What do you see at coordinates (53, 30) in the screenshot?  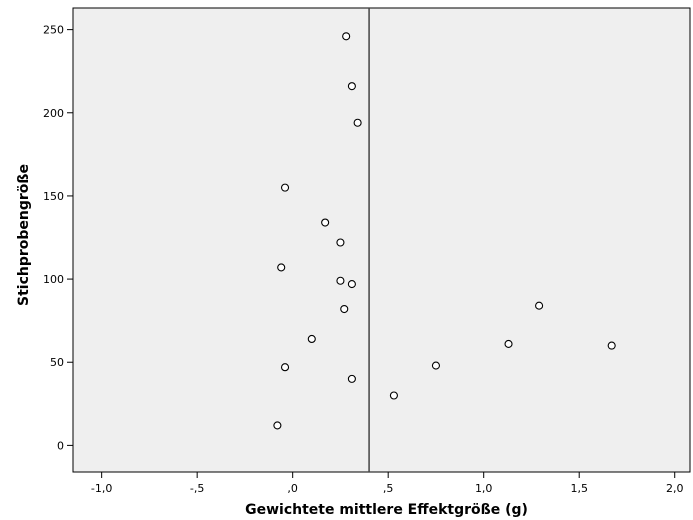 I see `y-tick-label: 250` at bounding box center [53, 30].